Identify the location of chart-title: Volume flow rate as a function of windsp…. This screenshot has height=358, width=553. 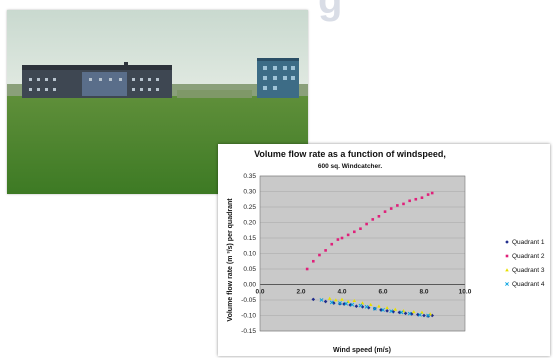
(350, 154).